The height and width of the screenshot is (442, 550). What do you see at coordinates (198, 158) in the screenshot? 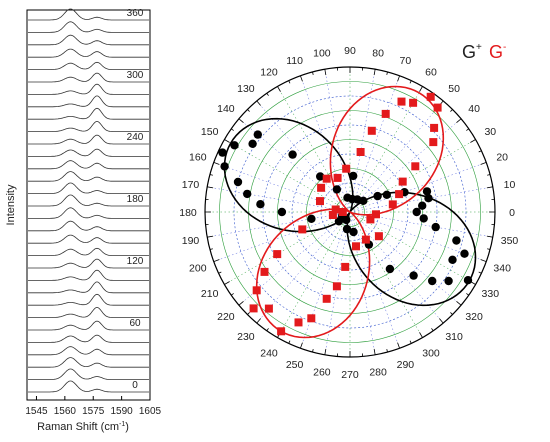
I see `polar-tick-label: 160` at bounding box center [198, 158].